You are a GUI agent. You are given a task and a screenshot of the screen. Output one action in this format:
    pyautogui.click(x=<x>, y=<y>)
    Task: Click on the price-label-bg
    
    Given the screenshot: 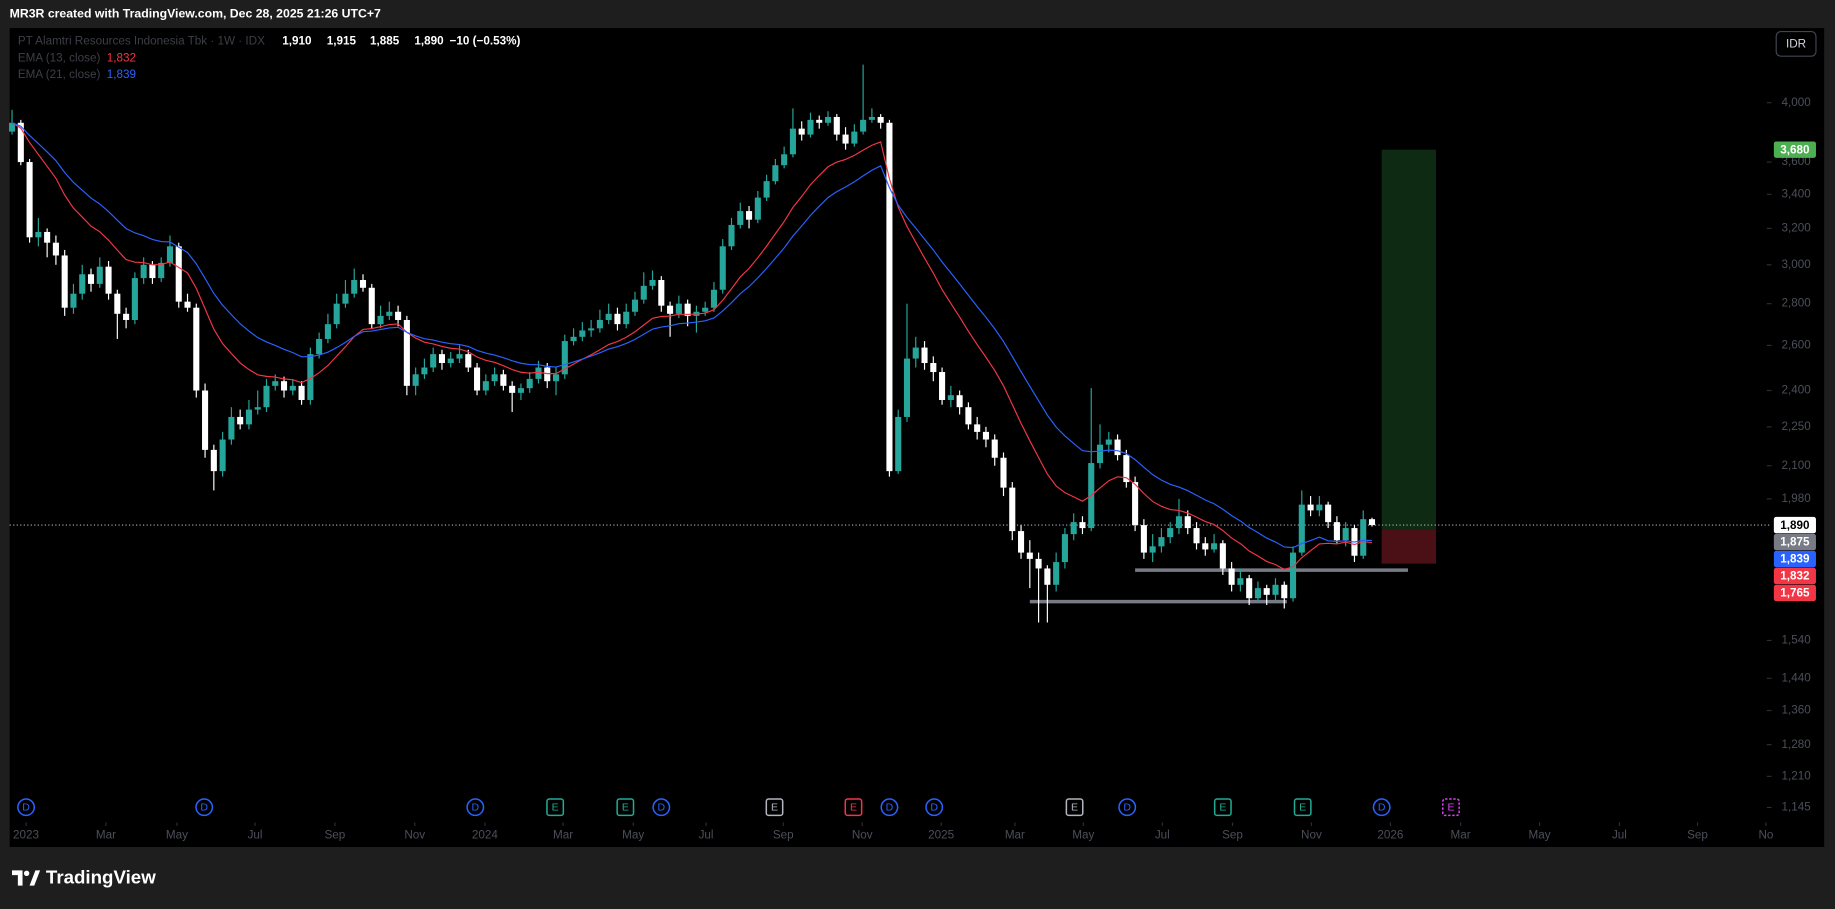 What is the action you would take?
    pyautogui.click(x=1794, y=559)
    